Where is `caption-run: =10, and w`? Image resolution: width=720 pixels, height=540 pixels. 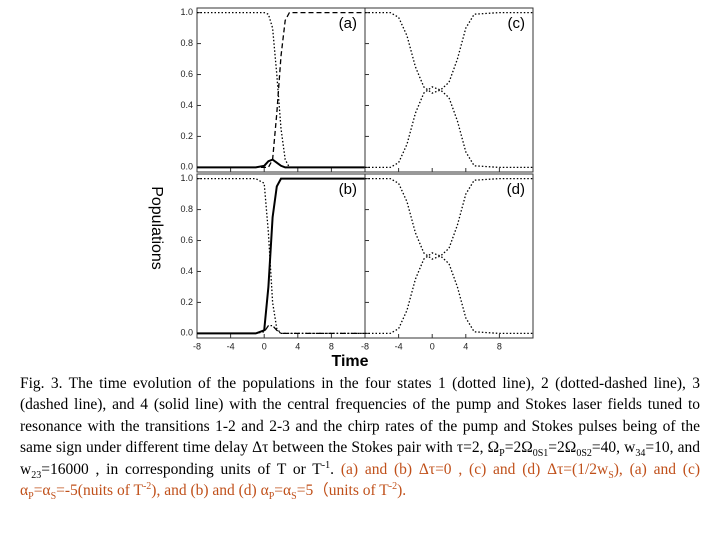 caption-run: =10, and w is located at coordinates (360, 458).